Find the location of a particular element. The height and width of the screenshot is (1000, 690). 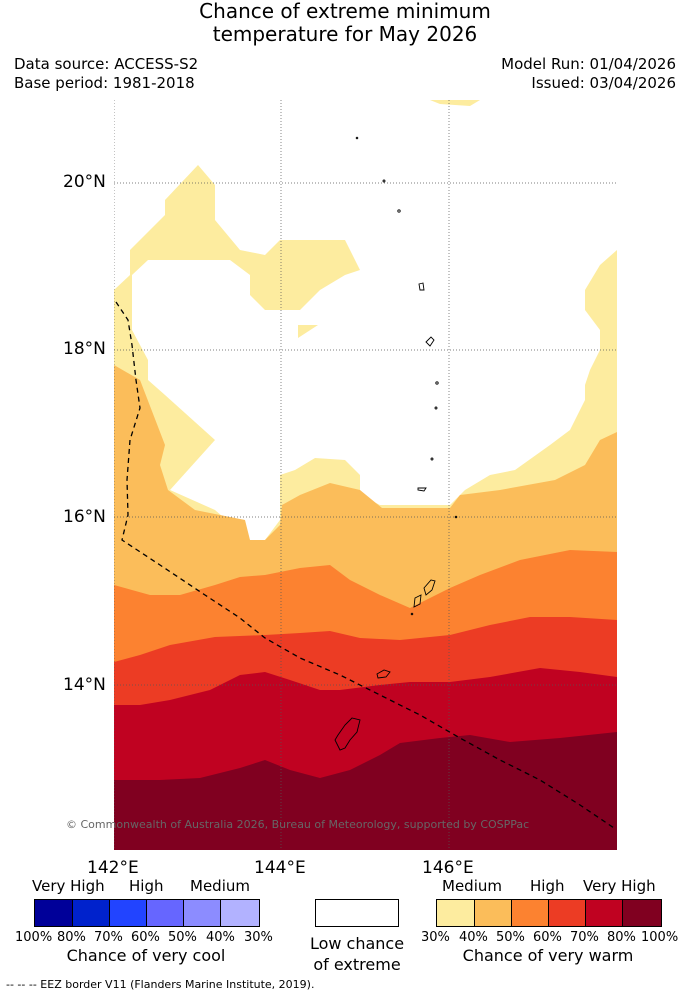

low-chance-line-1: Low chance is located at coordinates (357, 943).